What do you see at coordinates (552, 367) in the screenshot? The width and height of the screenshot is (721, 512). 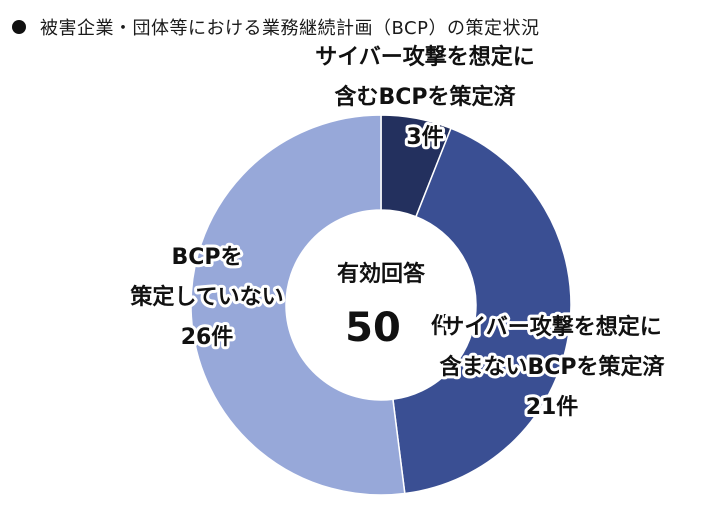 I see `slice-label-line: 含まないBCPを策定済` at bounding box center [552, 367].